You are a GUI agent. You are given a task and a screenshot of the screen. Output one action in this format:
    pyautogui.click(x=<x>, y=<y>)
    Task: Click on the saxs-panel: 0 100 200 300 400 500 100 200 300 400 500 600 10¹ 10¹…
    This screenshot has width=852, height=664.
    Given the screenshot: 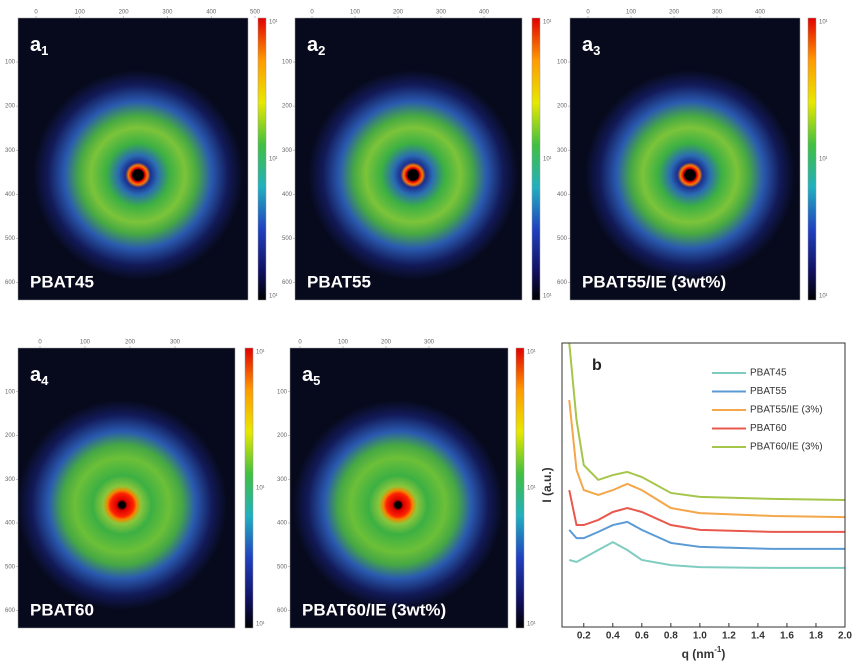 What is the action you would take?
    pyautogui.click(x=141, y=155)
    